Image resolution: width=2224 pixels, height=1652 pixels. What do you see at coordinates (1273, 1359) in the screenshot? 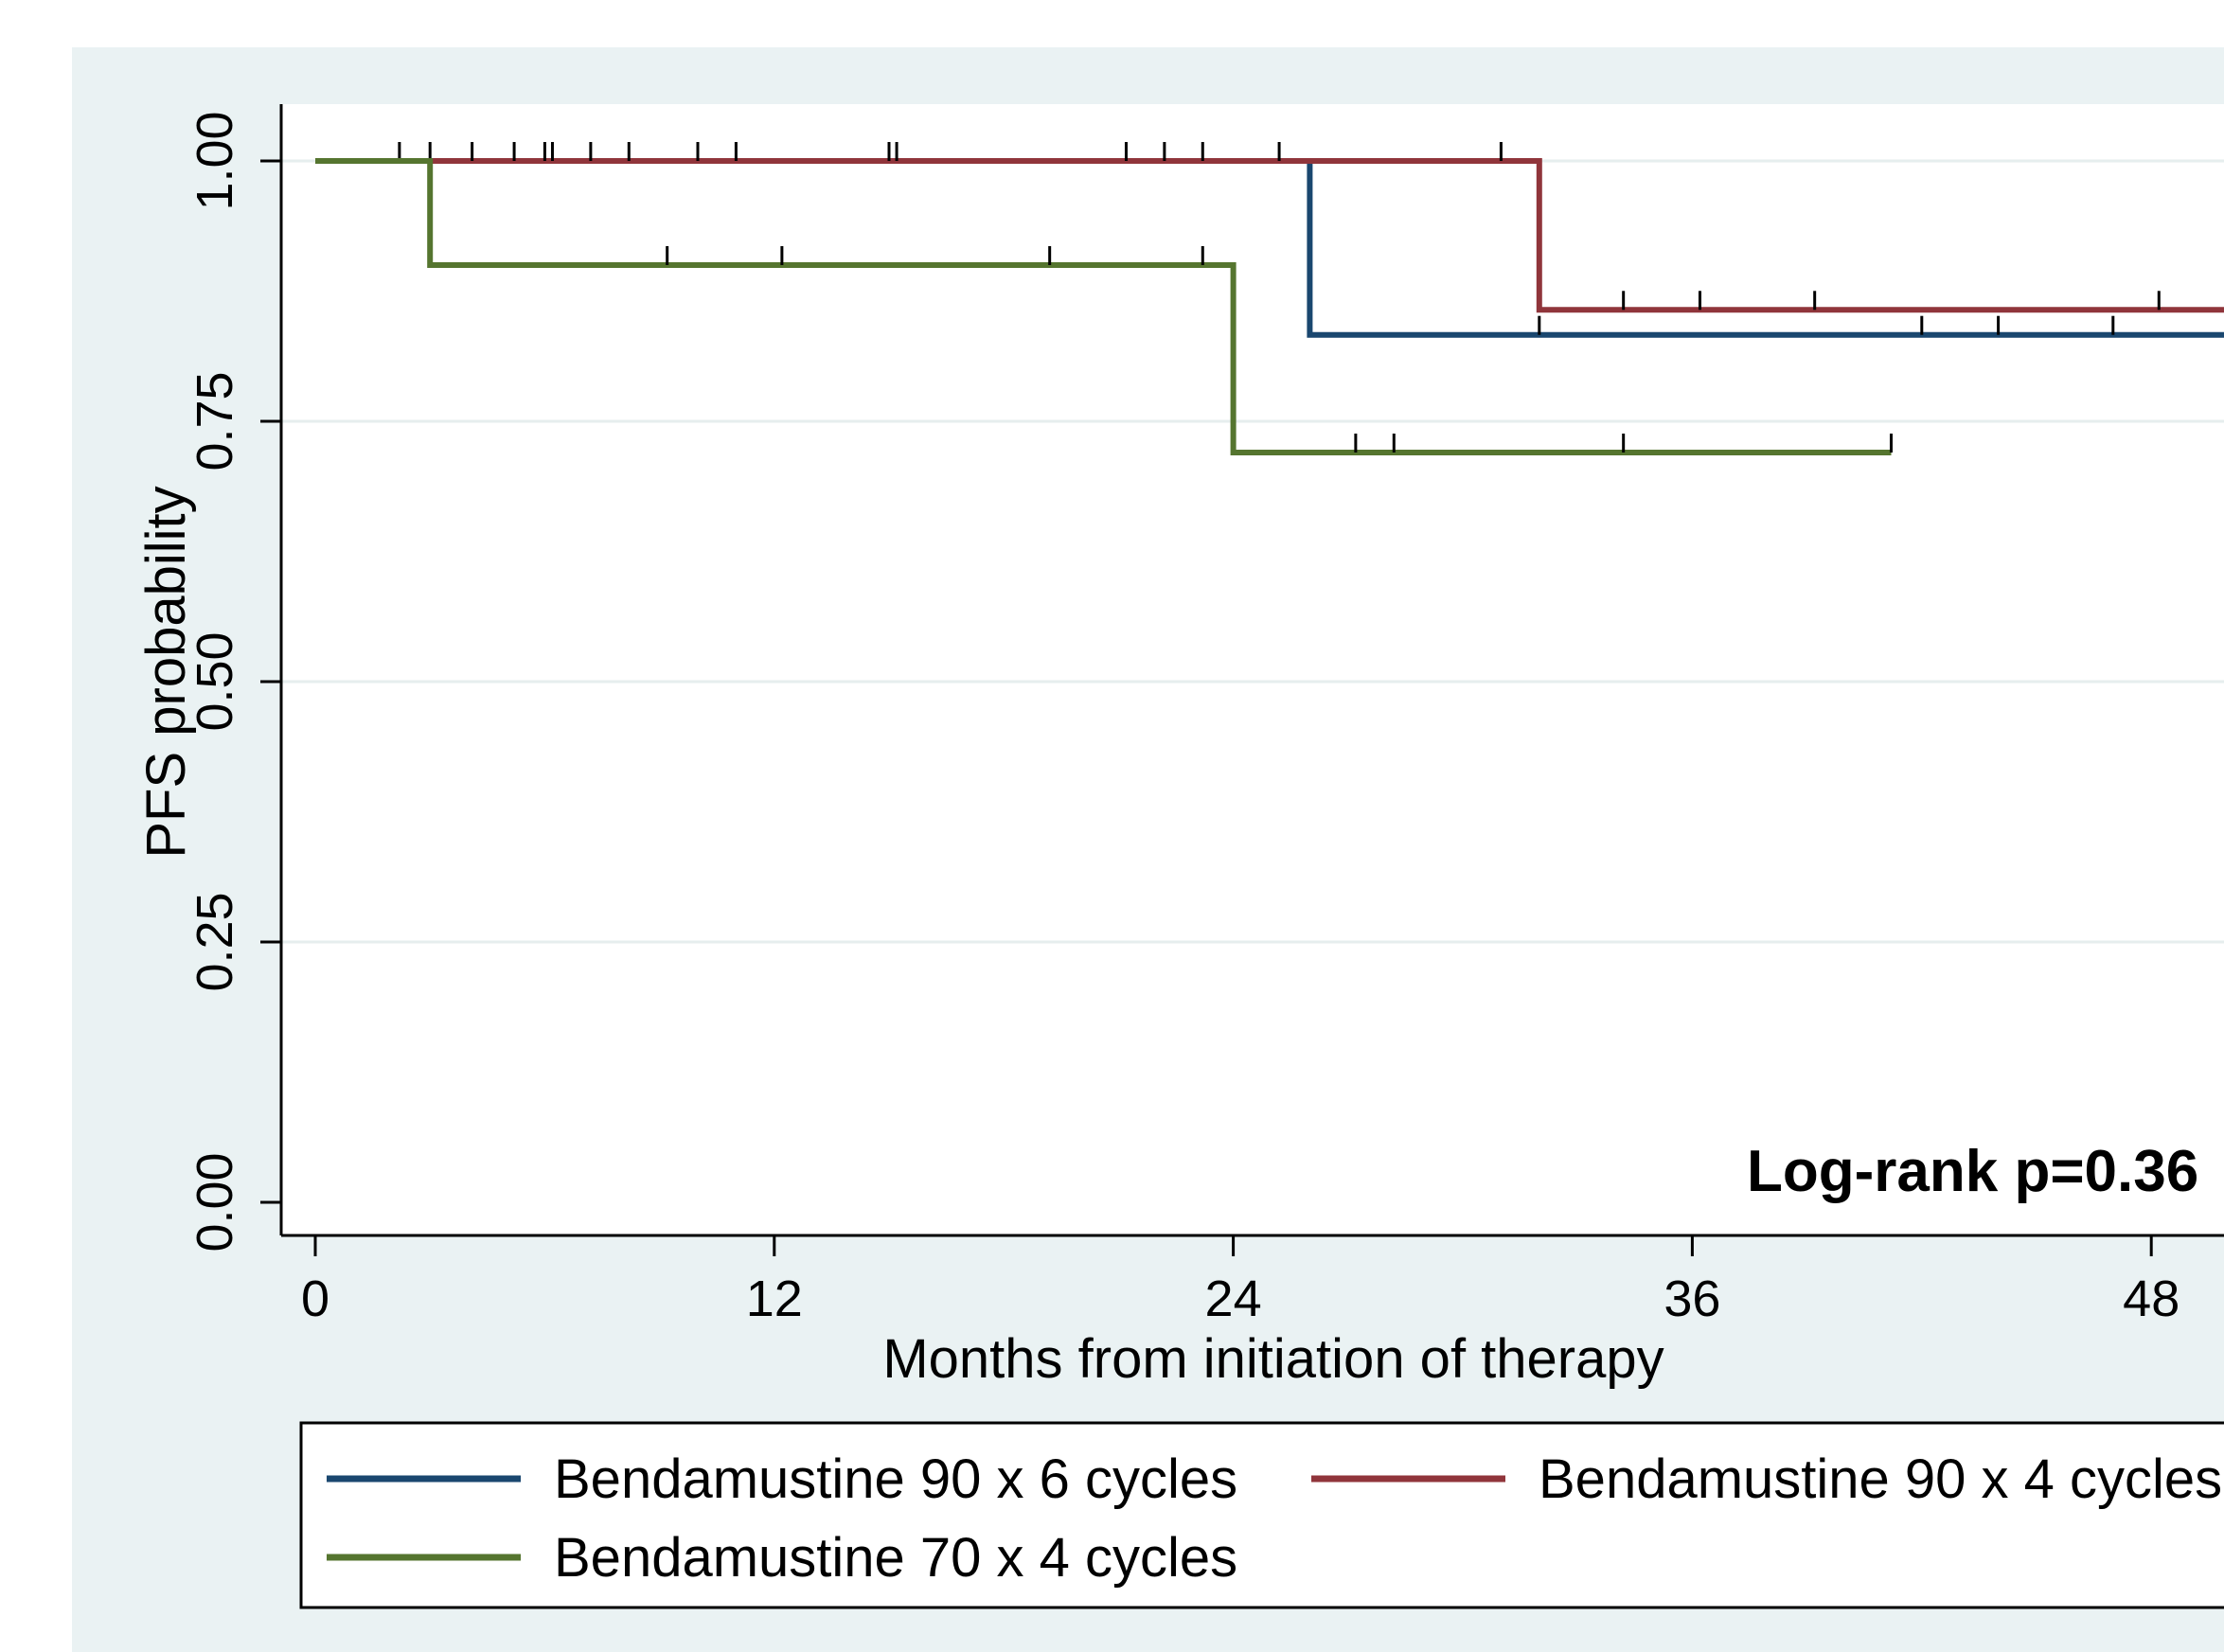
I see `x-axis-title: Months from initiation of therapy` at bounding box center [1273, 1359].